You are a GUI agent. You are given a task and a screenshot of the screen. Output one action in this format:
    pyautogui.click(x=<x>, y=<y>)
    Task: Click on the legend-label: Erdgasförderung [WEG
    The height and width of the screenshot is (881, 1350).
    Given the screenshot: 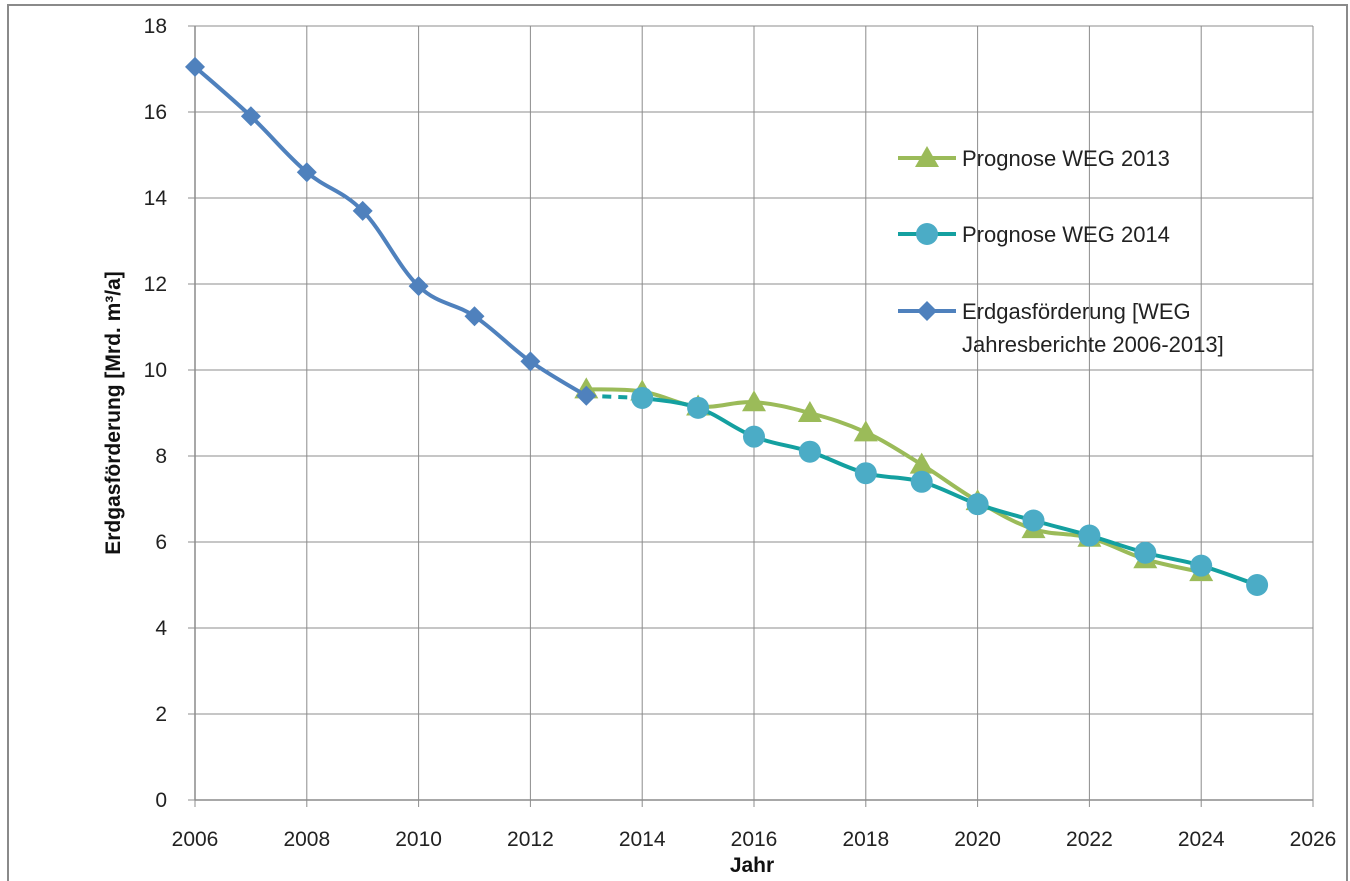 What is the action you would take?
    pyautogui.click(x=1076, y=311)
    